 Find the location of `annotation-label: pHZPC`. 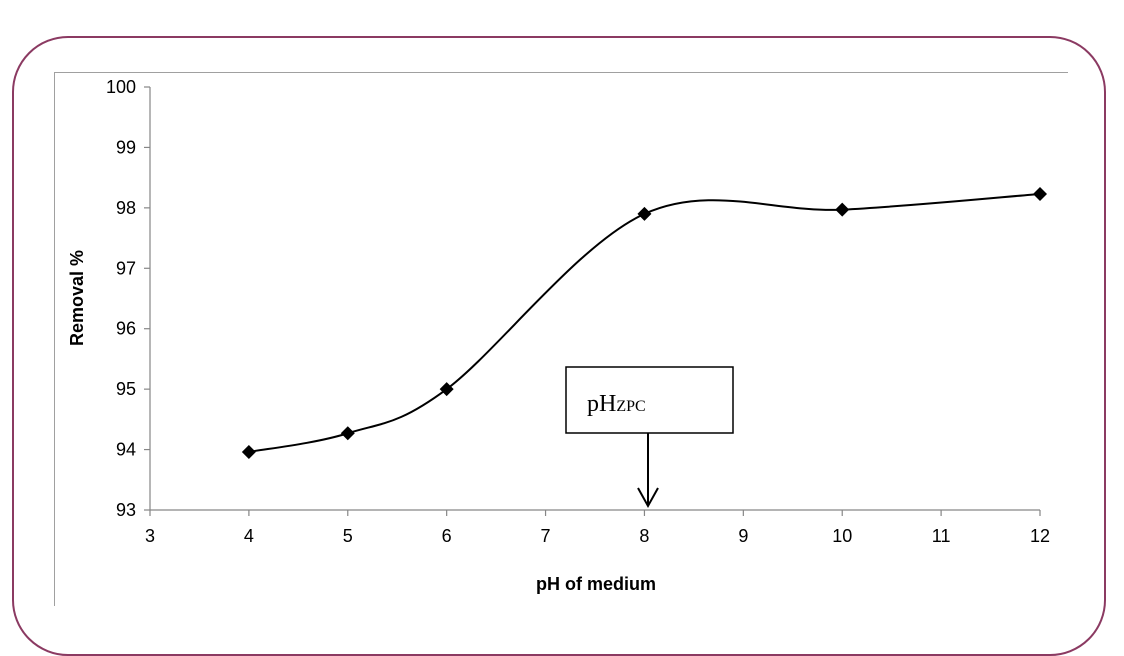

annotation-label: pHZPC is located at coordinates (616, 404).